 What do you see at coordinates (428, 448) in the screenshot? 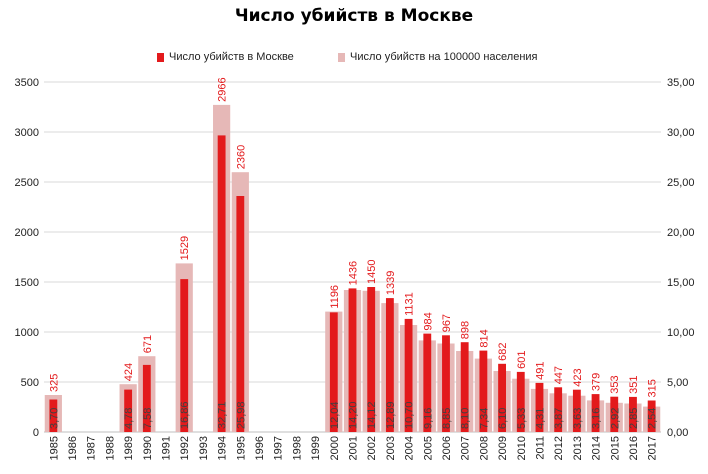
I see `x-tick-label: 2005` at bounding box center [428, 448].